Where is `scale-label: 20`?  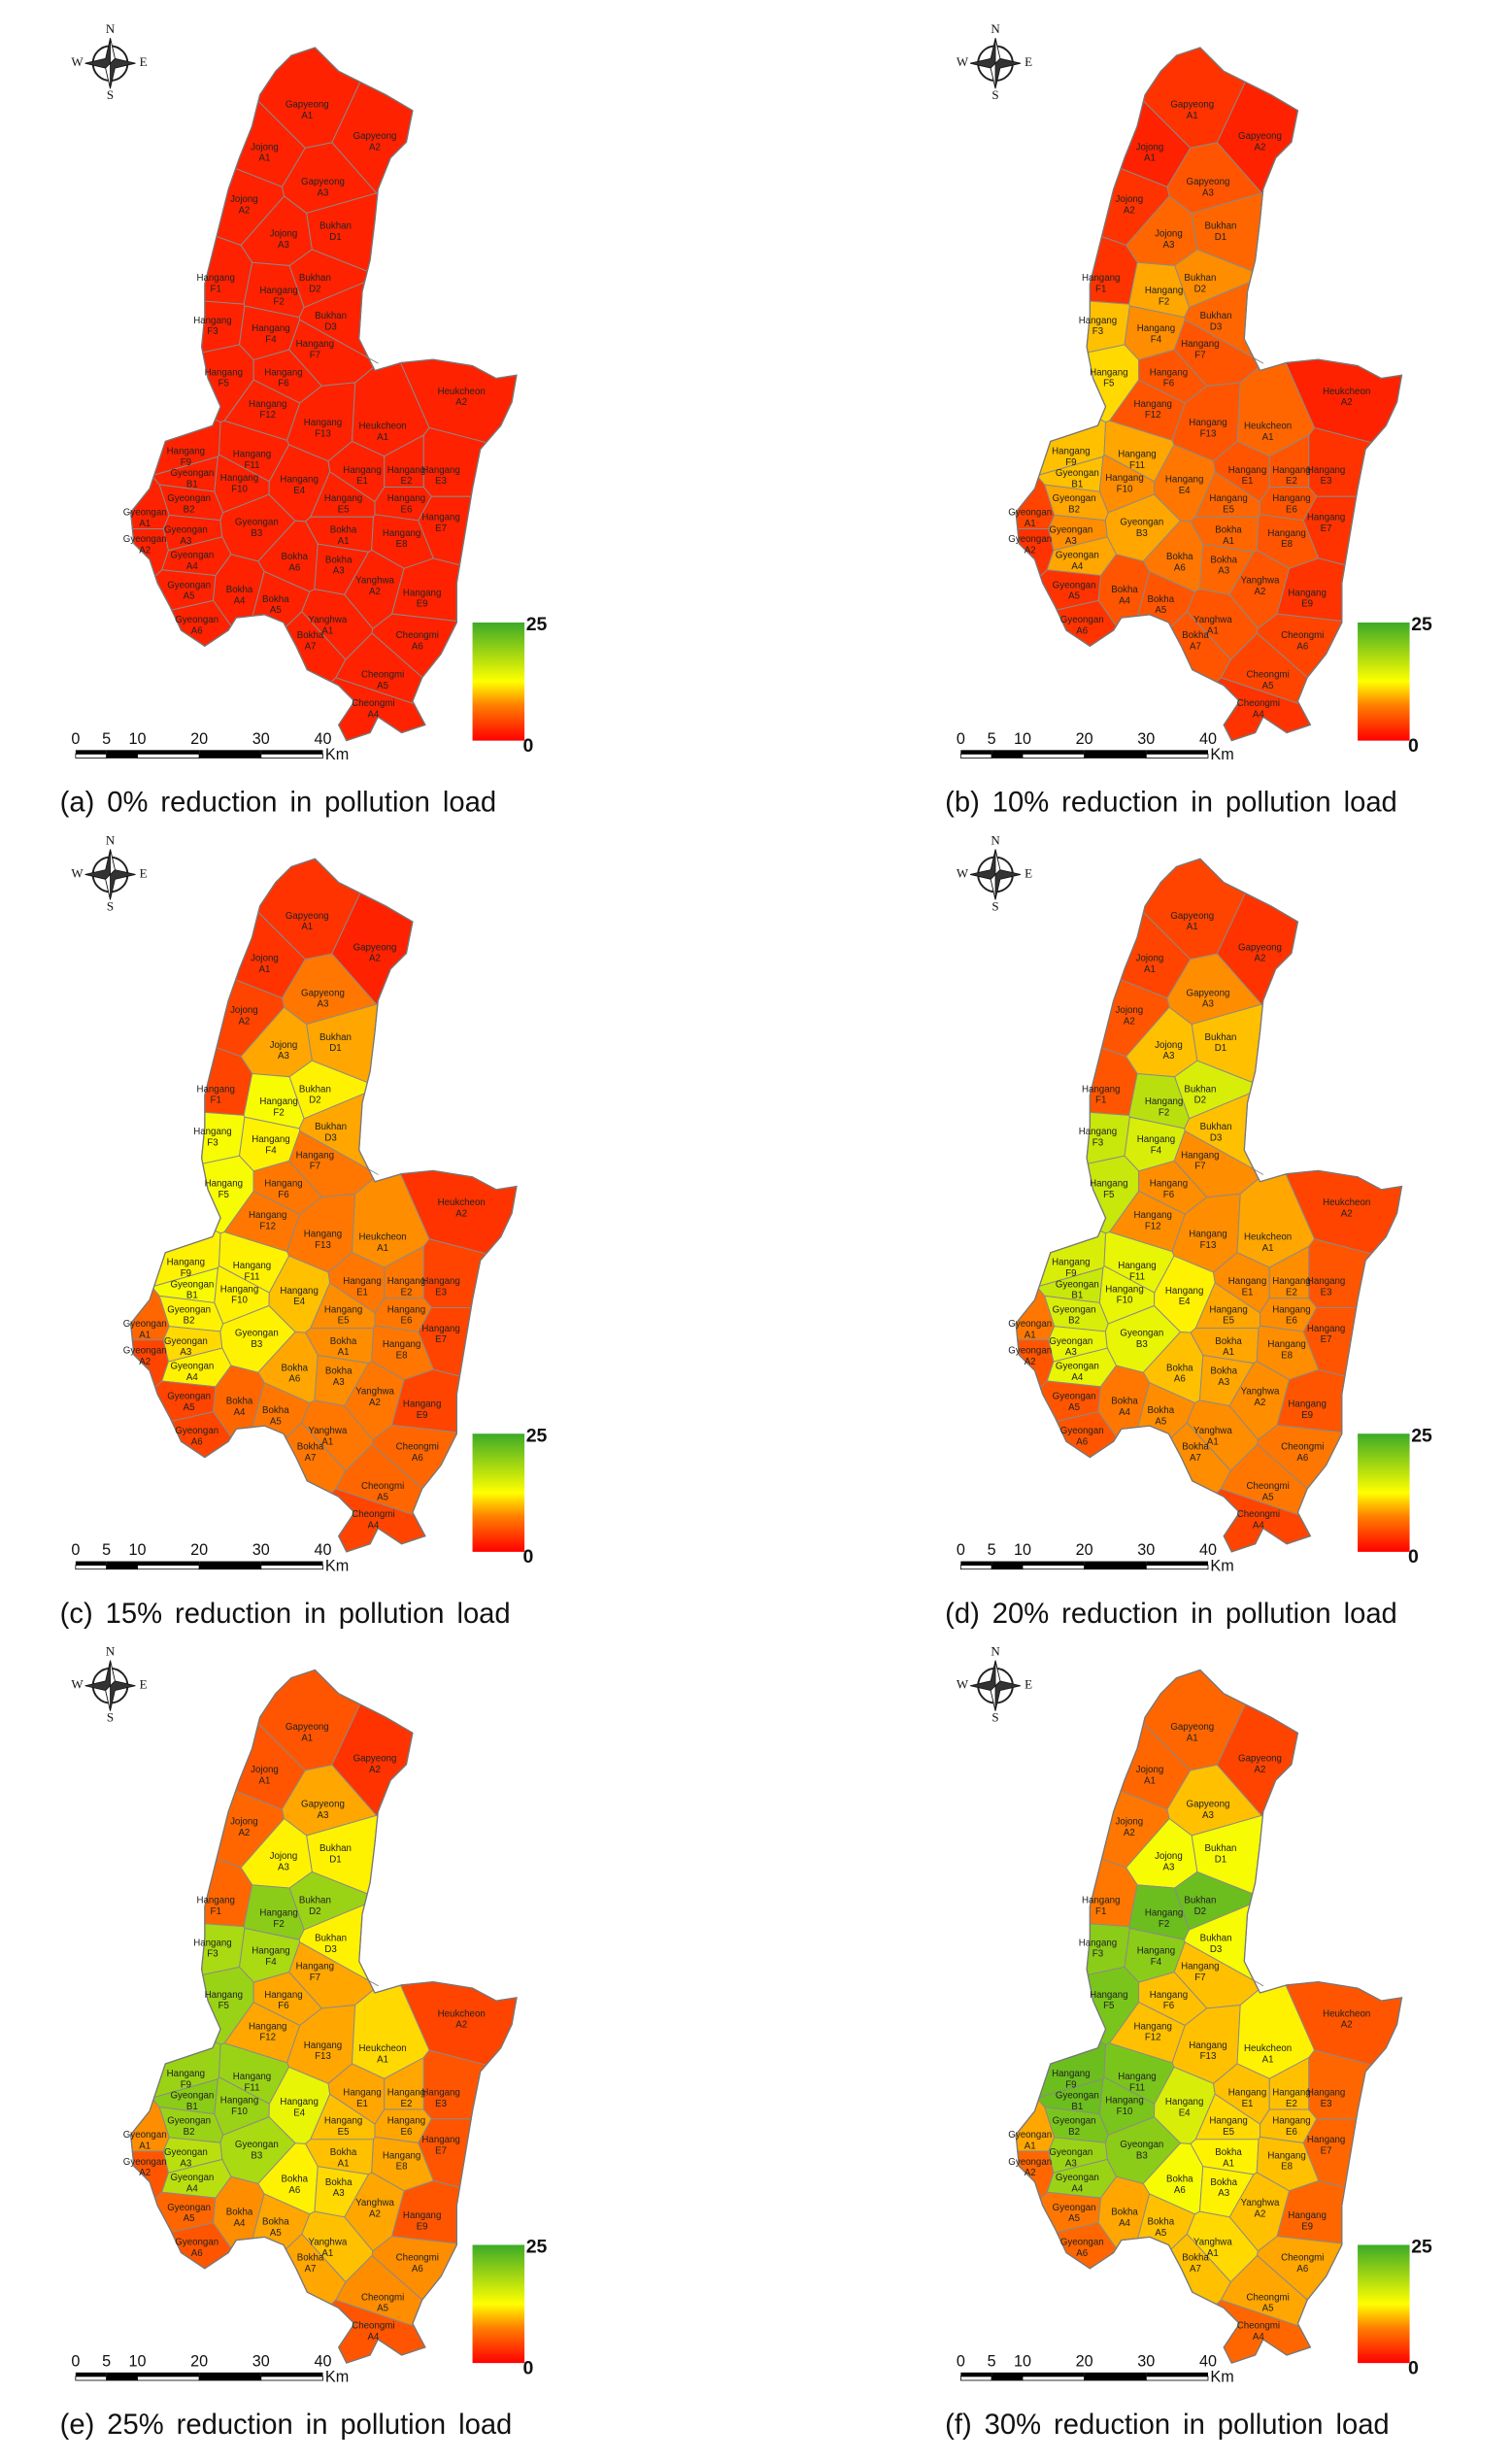 scale-label: 20 is located at coordinates (1084, 2361).